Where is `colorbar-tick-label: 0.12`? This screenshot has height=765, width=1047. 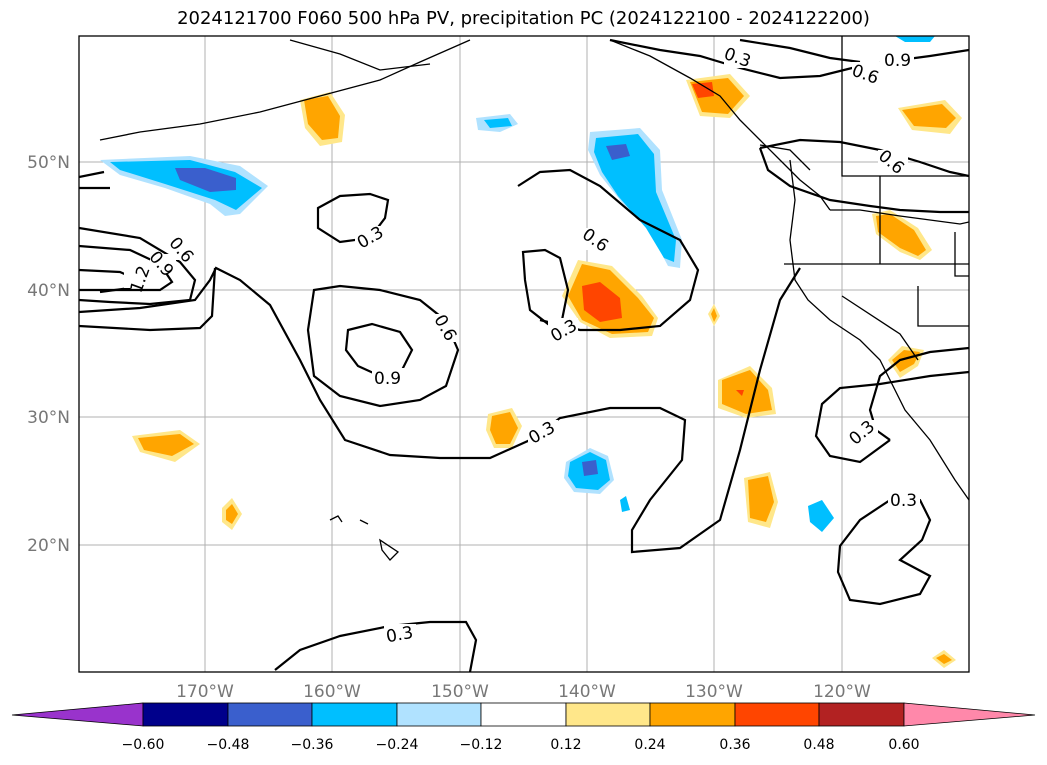
colorbar-tick-label: 0.12 is located at coordinates (565, 745).